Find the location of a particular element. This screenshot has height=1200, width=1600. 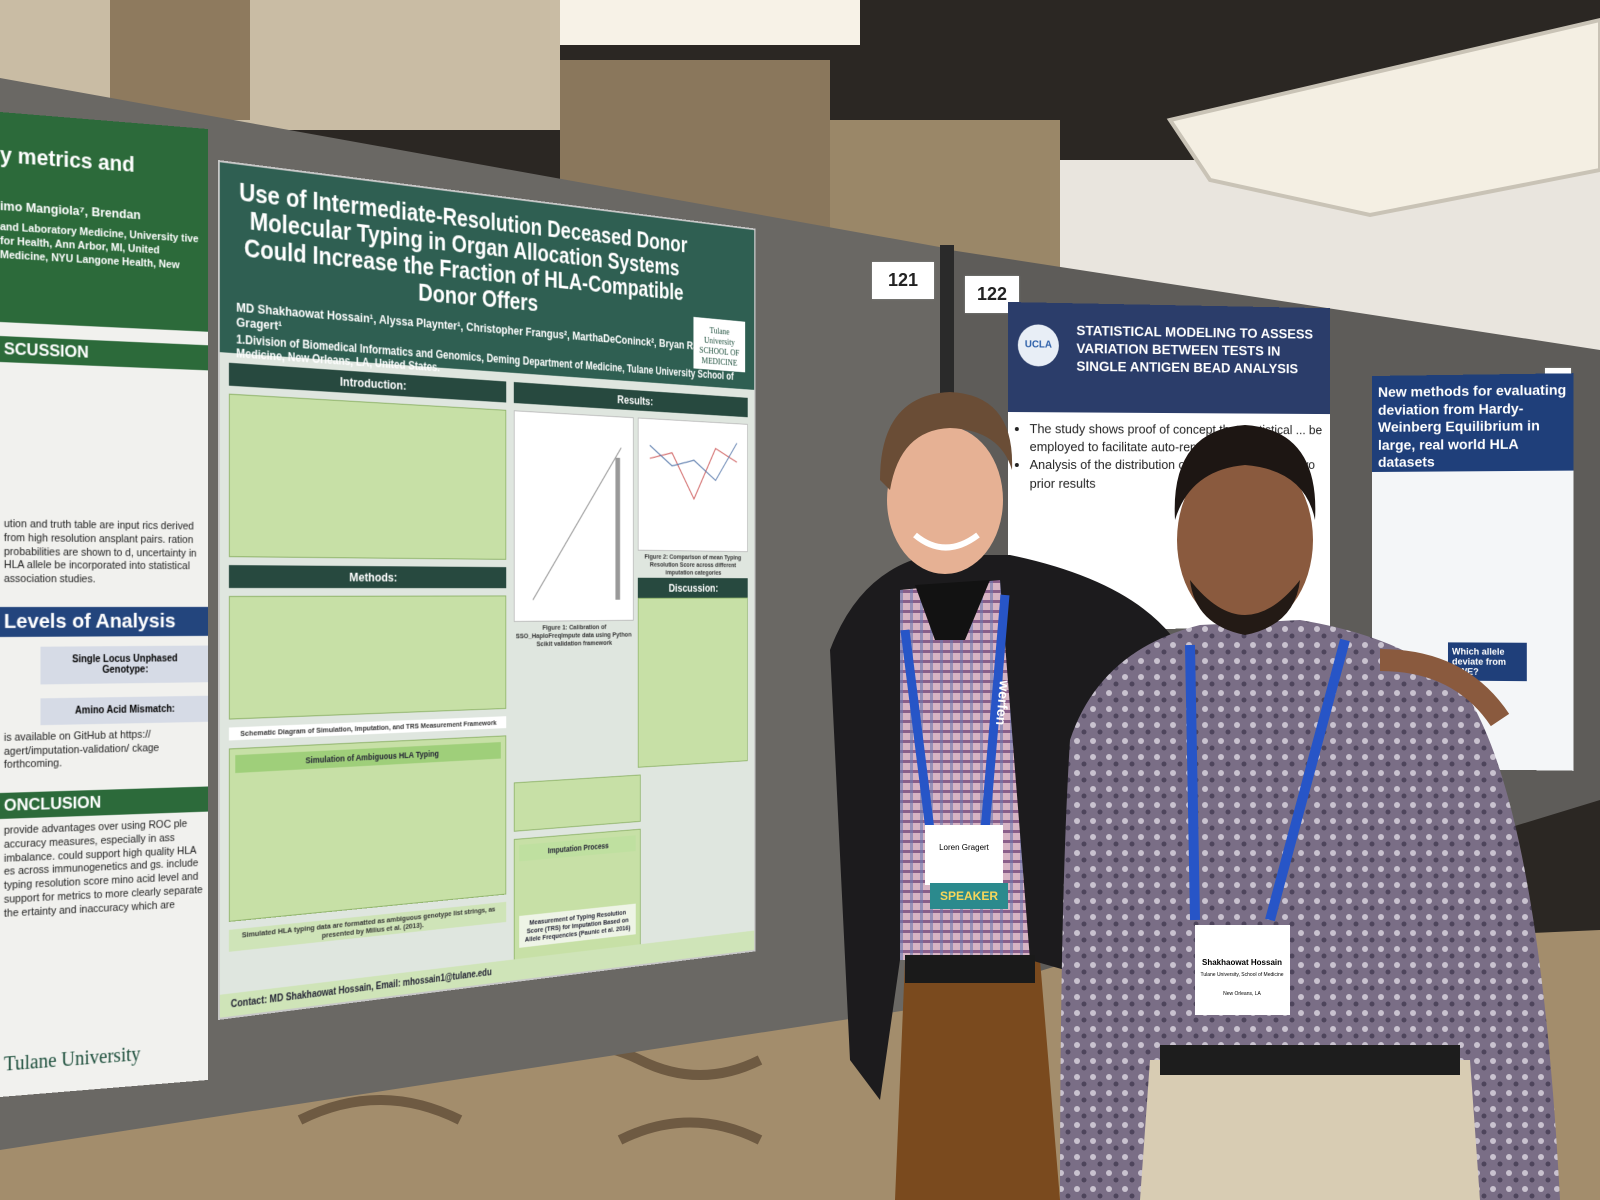

beard is located at coordinates (1245, 607).